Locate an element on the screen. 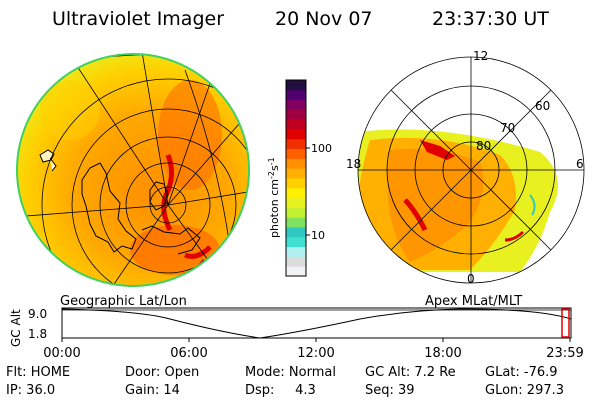 The width and height of the screenshot is (600, 400). dsp-status: Dsp: 4.3 is located at coordinates (280, 390).